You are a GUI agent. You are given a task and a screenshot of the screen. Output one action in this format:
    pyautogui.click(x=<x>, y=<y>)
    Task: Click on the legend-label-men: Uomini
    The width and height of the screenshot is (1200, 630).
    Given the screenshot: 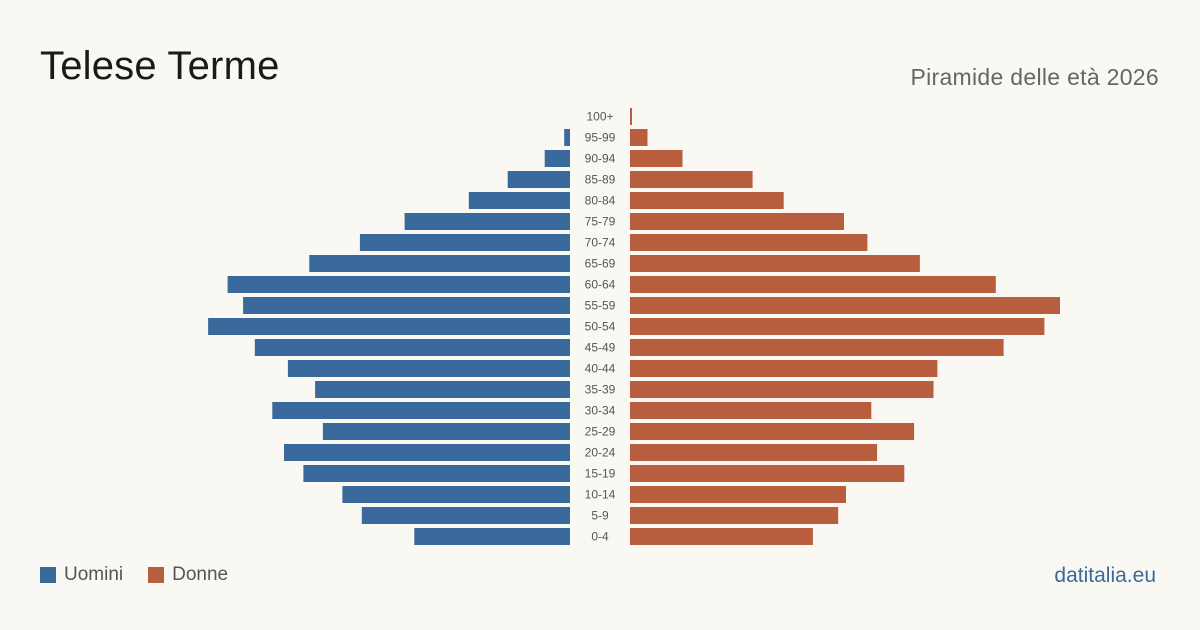 What is the action you would take?
    pyautogui.click(x=94, y=574)
    